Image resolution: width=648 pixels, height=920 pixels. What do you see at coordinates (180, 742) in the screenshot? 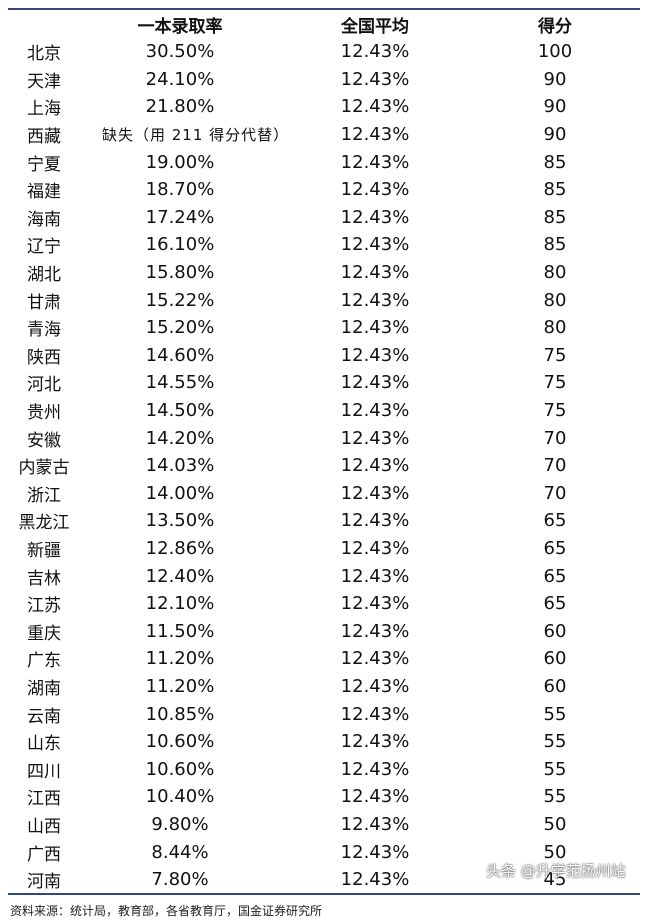
I see `rate-cell: 10.60%` at bounding box center [180, 742].